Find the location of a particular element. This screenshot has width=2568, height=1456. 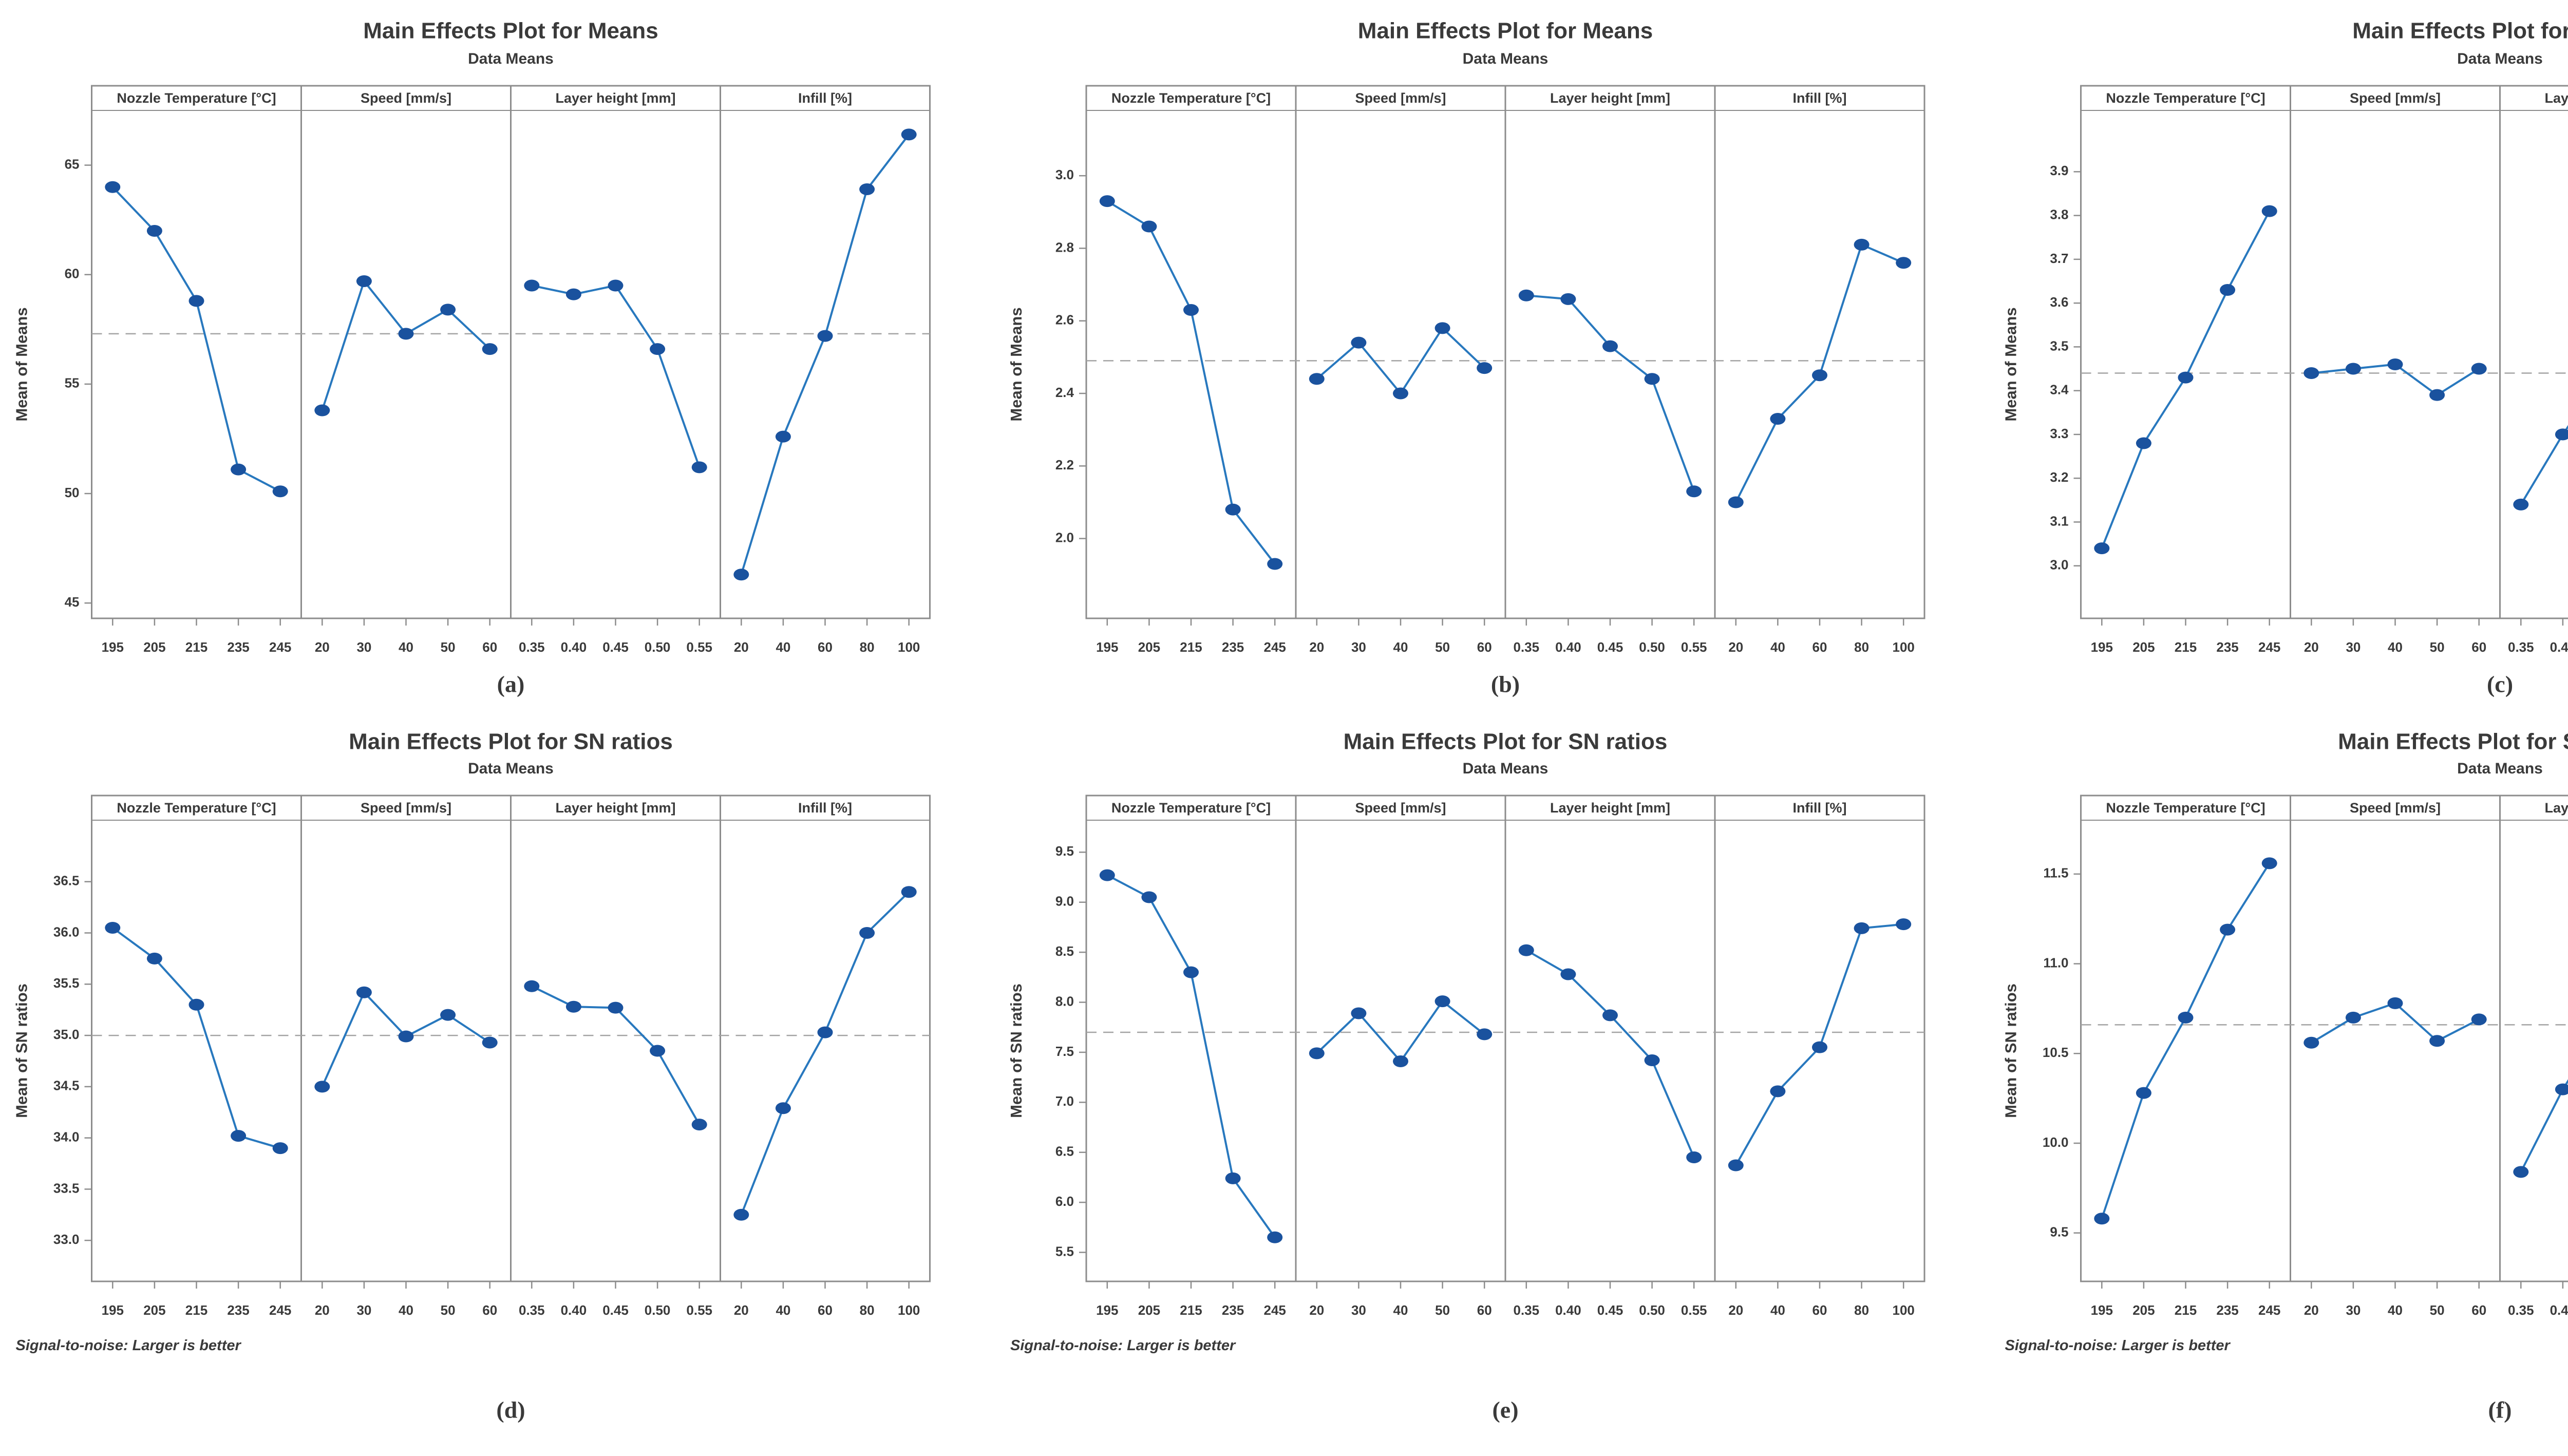

x-tick-label: 0.50 is located at coordinates (1652, 647).